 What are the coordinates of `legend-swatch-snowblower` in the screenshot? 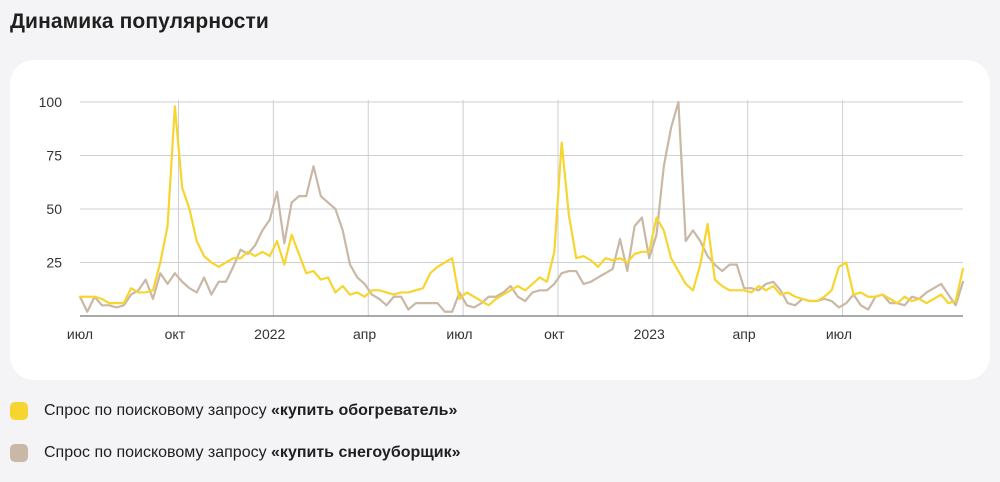 It's located at (19, 453).